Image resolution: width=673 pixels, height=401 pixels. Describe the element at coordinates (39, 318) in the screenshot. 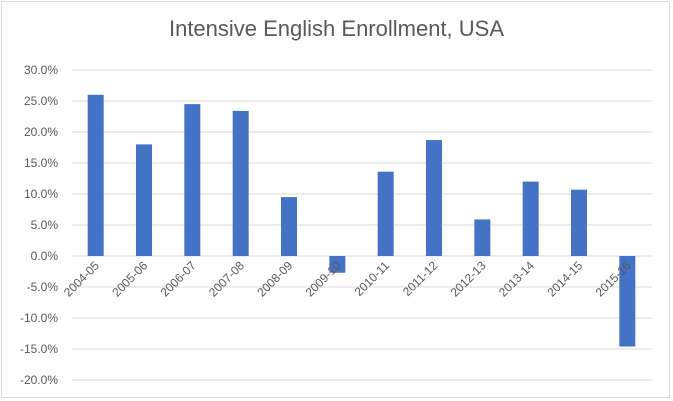

I see `y-tick-label: -10.0%` at that location.